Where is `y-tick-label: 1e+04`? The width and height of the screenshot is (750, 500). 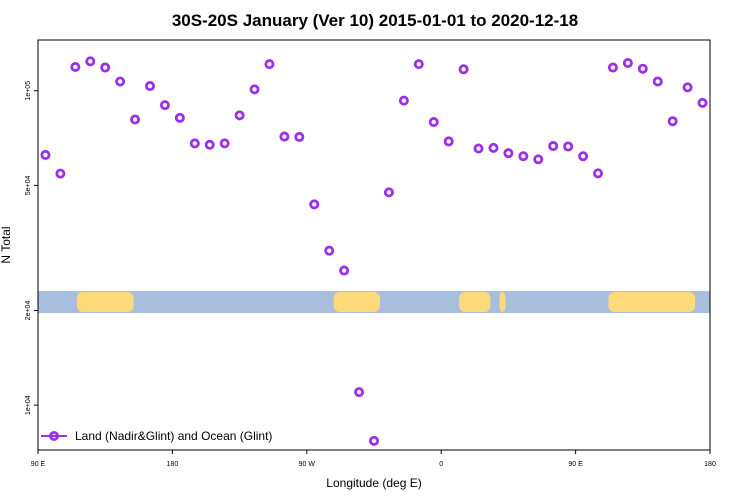 y-tick-label: 1e+04 is located at coordinates (28, 405).